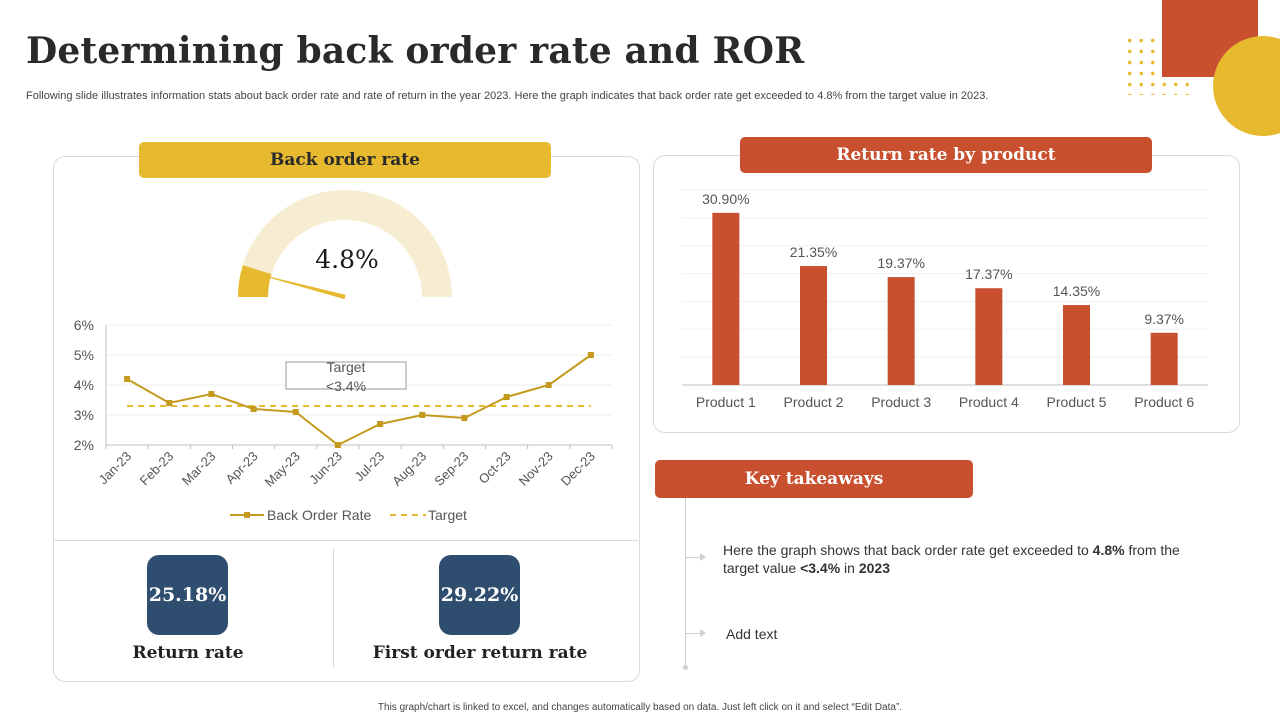 This screenshot has height=720, width=1280. What do you see at coordinates (900, 263) in the screenshot?
I see `bar-value-label: 19.37%` at bounding box center [900, 263].